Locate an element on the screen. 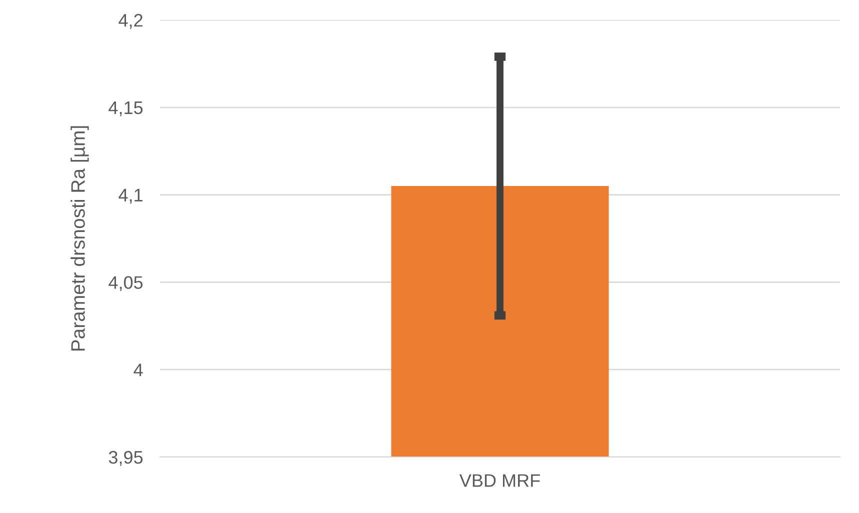  y-tick-label: 4,1 is located at coordinates (130, 196).